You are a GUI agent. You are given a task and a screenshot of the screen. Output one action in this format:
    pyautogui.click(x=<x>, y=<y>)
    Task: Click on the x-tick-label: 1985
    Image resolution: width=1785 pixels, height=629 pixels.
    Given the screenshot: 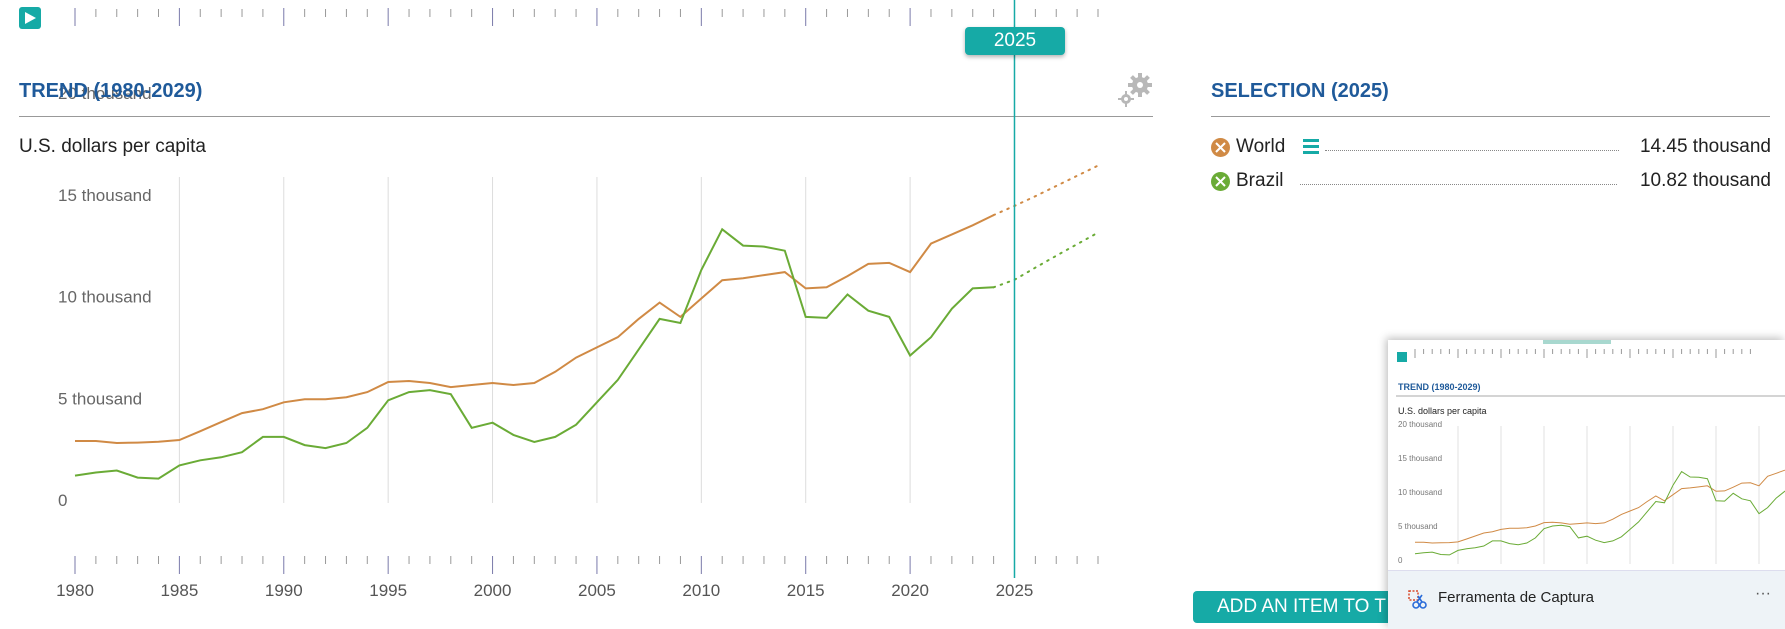 What is the action you would take?
    pyautogui.click(x=179, y=590)
    